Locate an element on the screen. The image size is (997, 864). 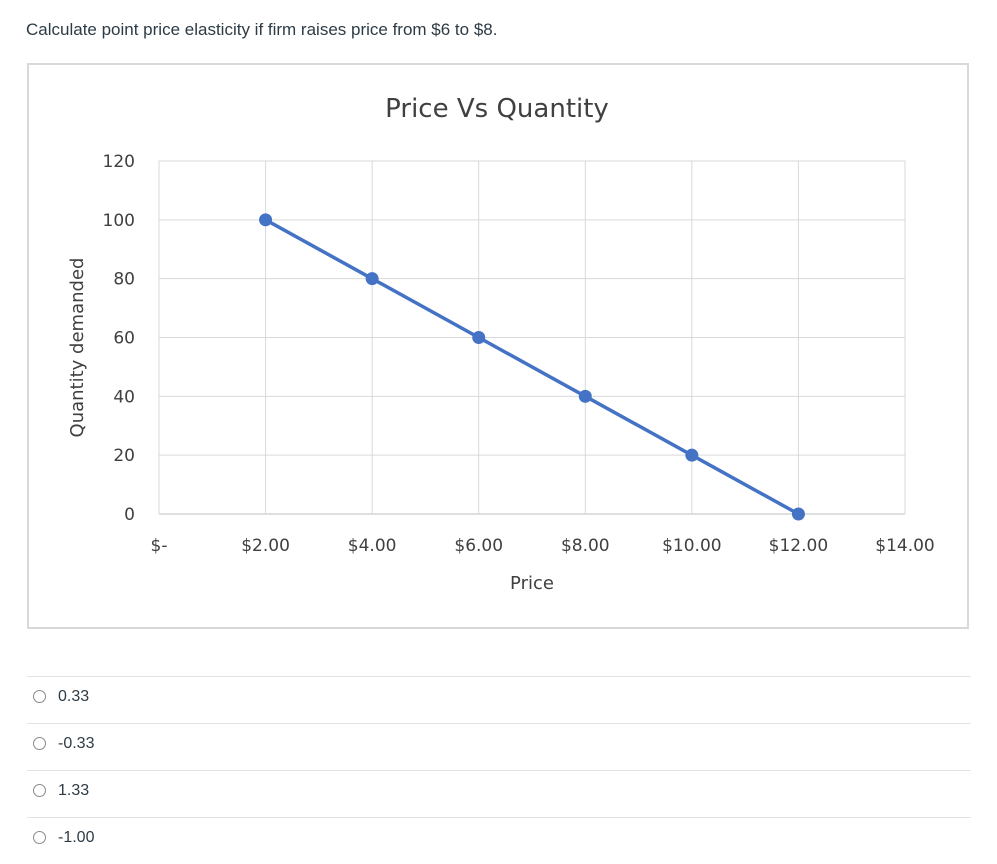
x-tick-label: $12.00 is located at coordinates (798, 546).